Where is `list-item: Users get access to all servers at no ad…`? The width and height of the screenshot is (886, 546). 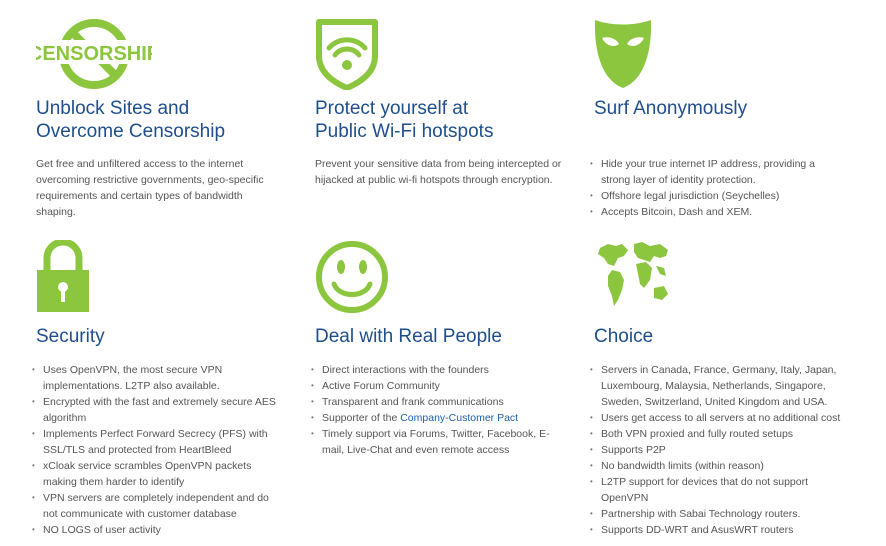
list-item: Users get access to all servers at no ad… is located at coordinates (721, 418).